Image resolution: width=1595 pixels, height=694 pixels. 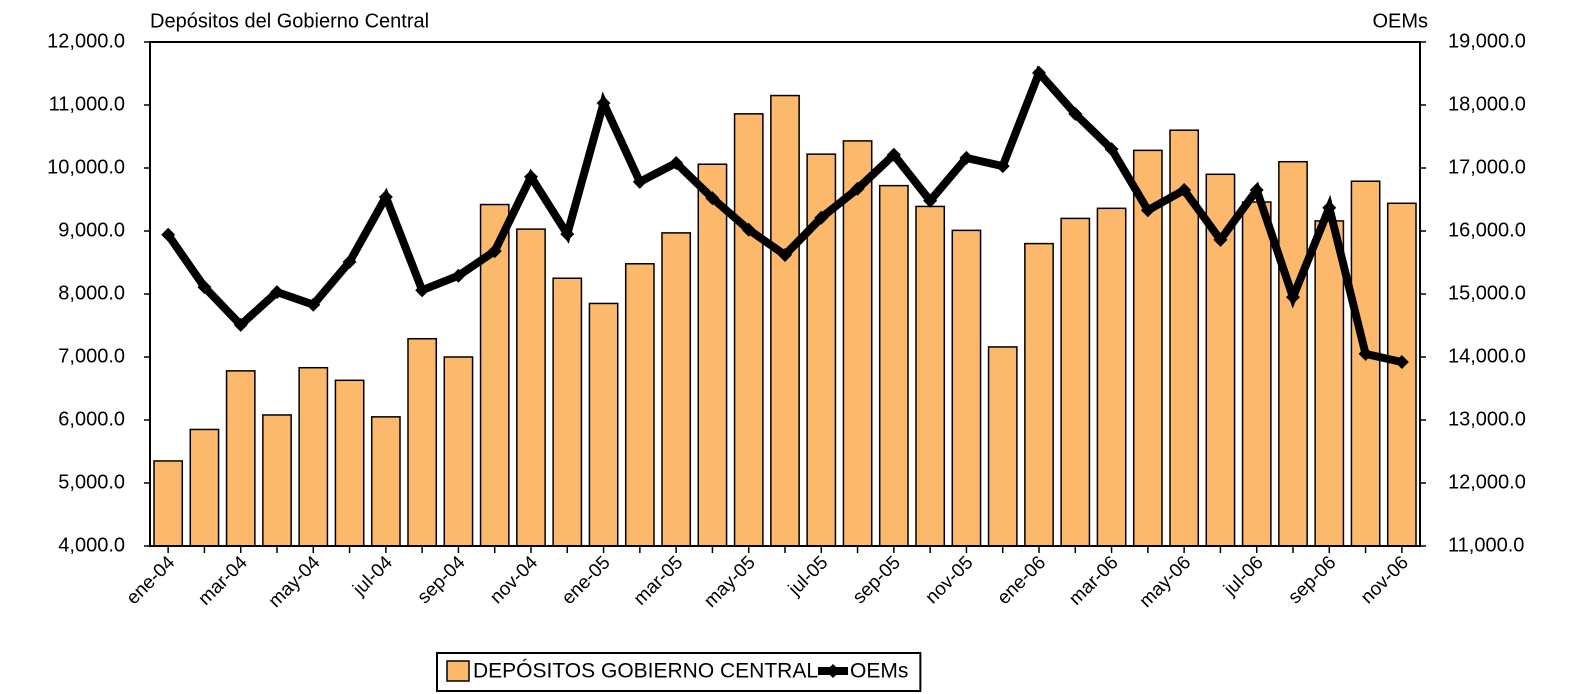 I want to click on x-tick-label: jul-04, so click(x=373, y=576).